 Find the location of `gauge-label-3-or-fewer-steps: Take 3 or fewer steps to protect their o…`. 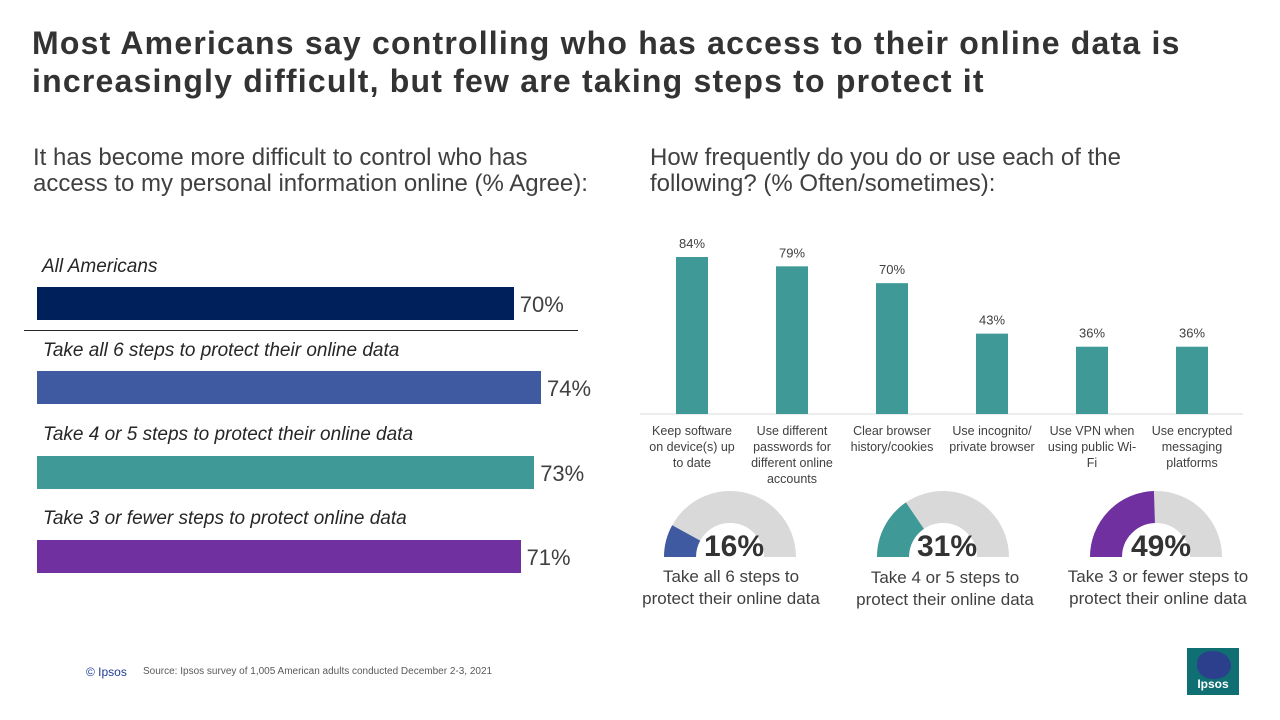

gauge-label-3-or-fewer-steps: Take 3 or fewer steps to protect their o… is located at coordinates (1158, 588).